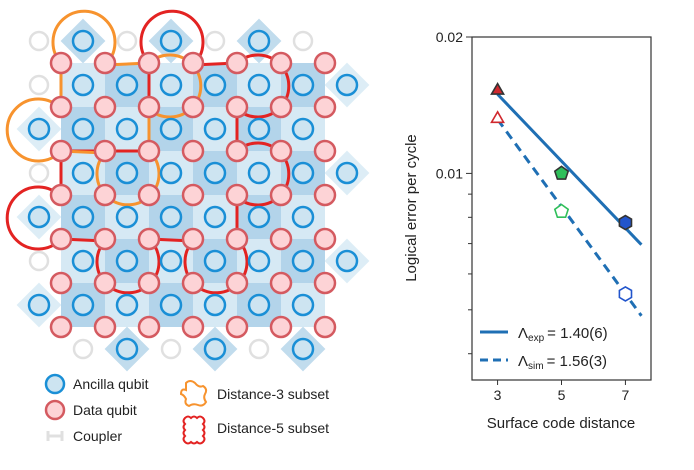  Describe the element at coordinates (55, 410) in the screenshot. I see `data-qubit-legend-icon` at that location.